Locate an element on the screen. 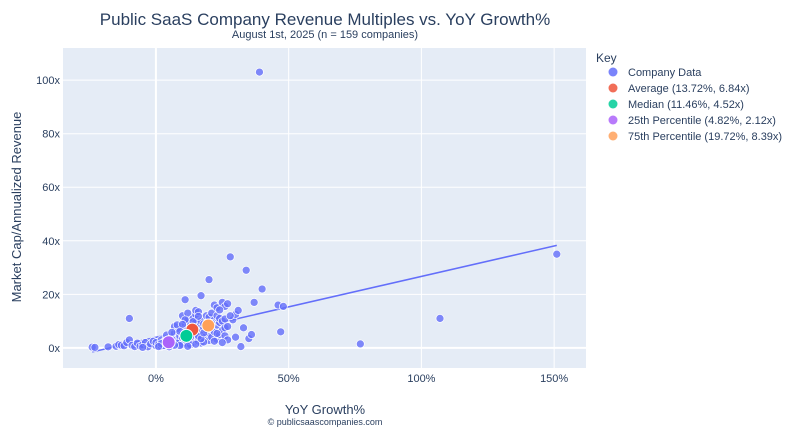 This screenshot has width=800, height=432. legend-label: Median (11.46%, 4.52x) is located at coordinates (686, 105).